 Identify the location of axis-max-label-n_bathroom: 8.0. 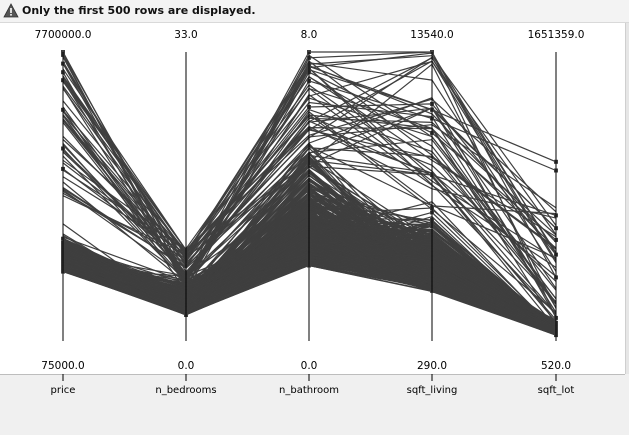
(309, 35).